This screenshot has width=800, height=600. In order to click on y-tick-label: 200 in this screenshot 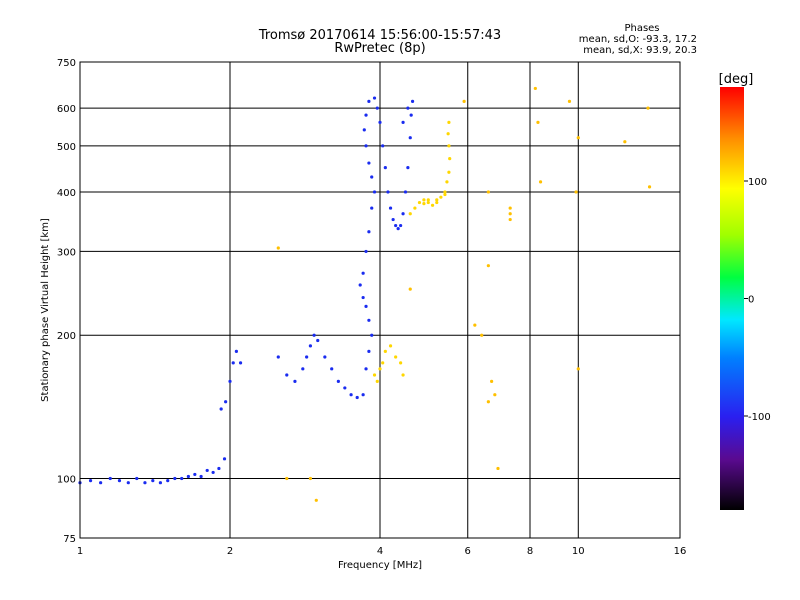, I will do `click(66, 336)`.